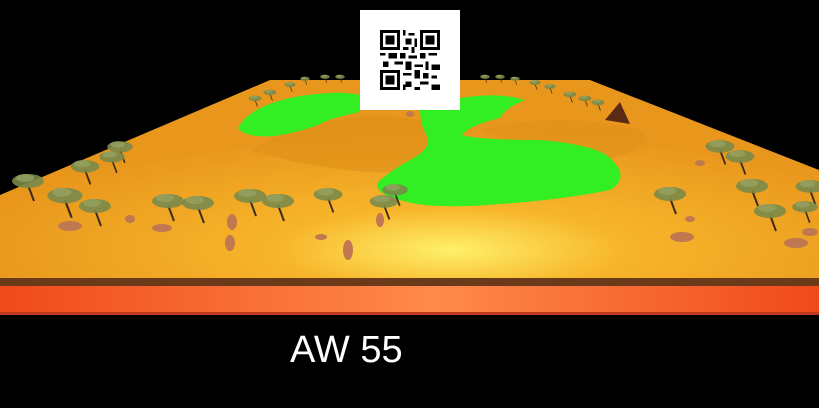 This screenshot has height=408, width=819. I want to click on qr-code, so click(410, 60).